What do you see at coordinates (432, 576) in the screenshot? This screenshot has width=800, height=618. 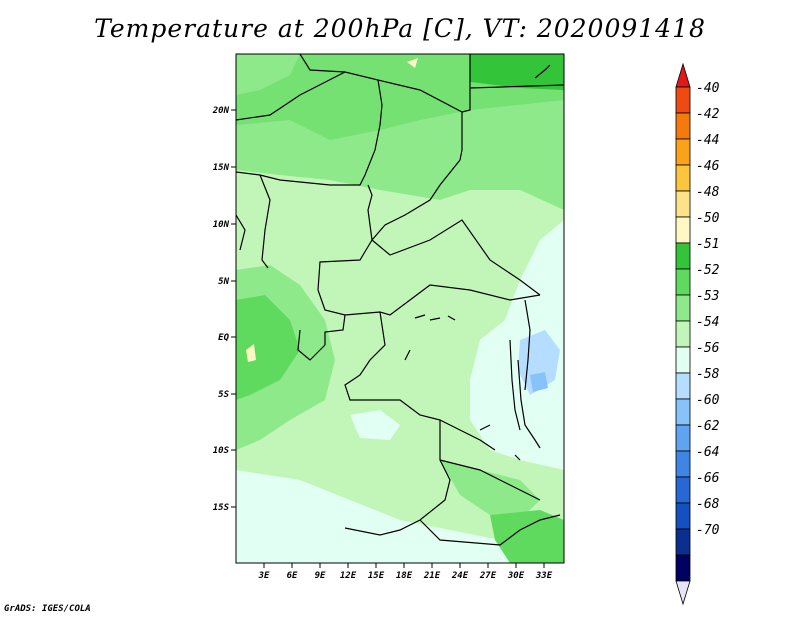 I see `lon-label: 21E` at bounding box center [432, 576].